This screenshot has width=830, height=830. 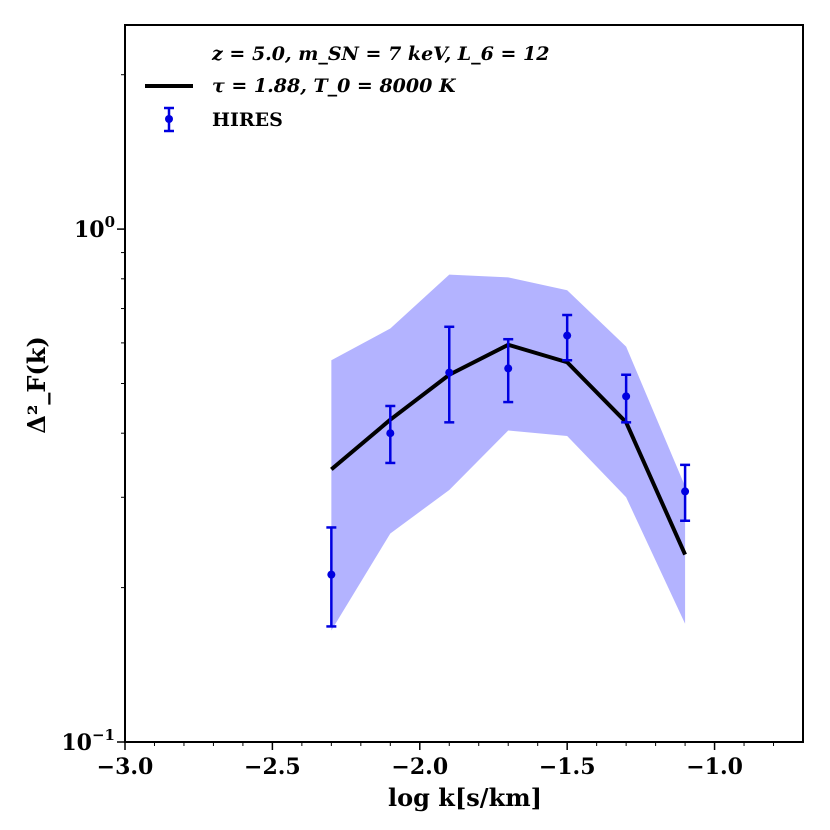 I want to click on legend-header: z = 5.0, m_SN = 7 keV, L_6 = 12, so click(x=380, y=54).